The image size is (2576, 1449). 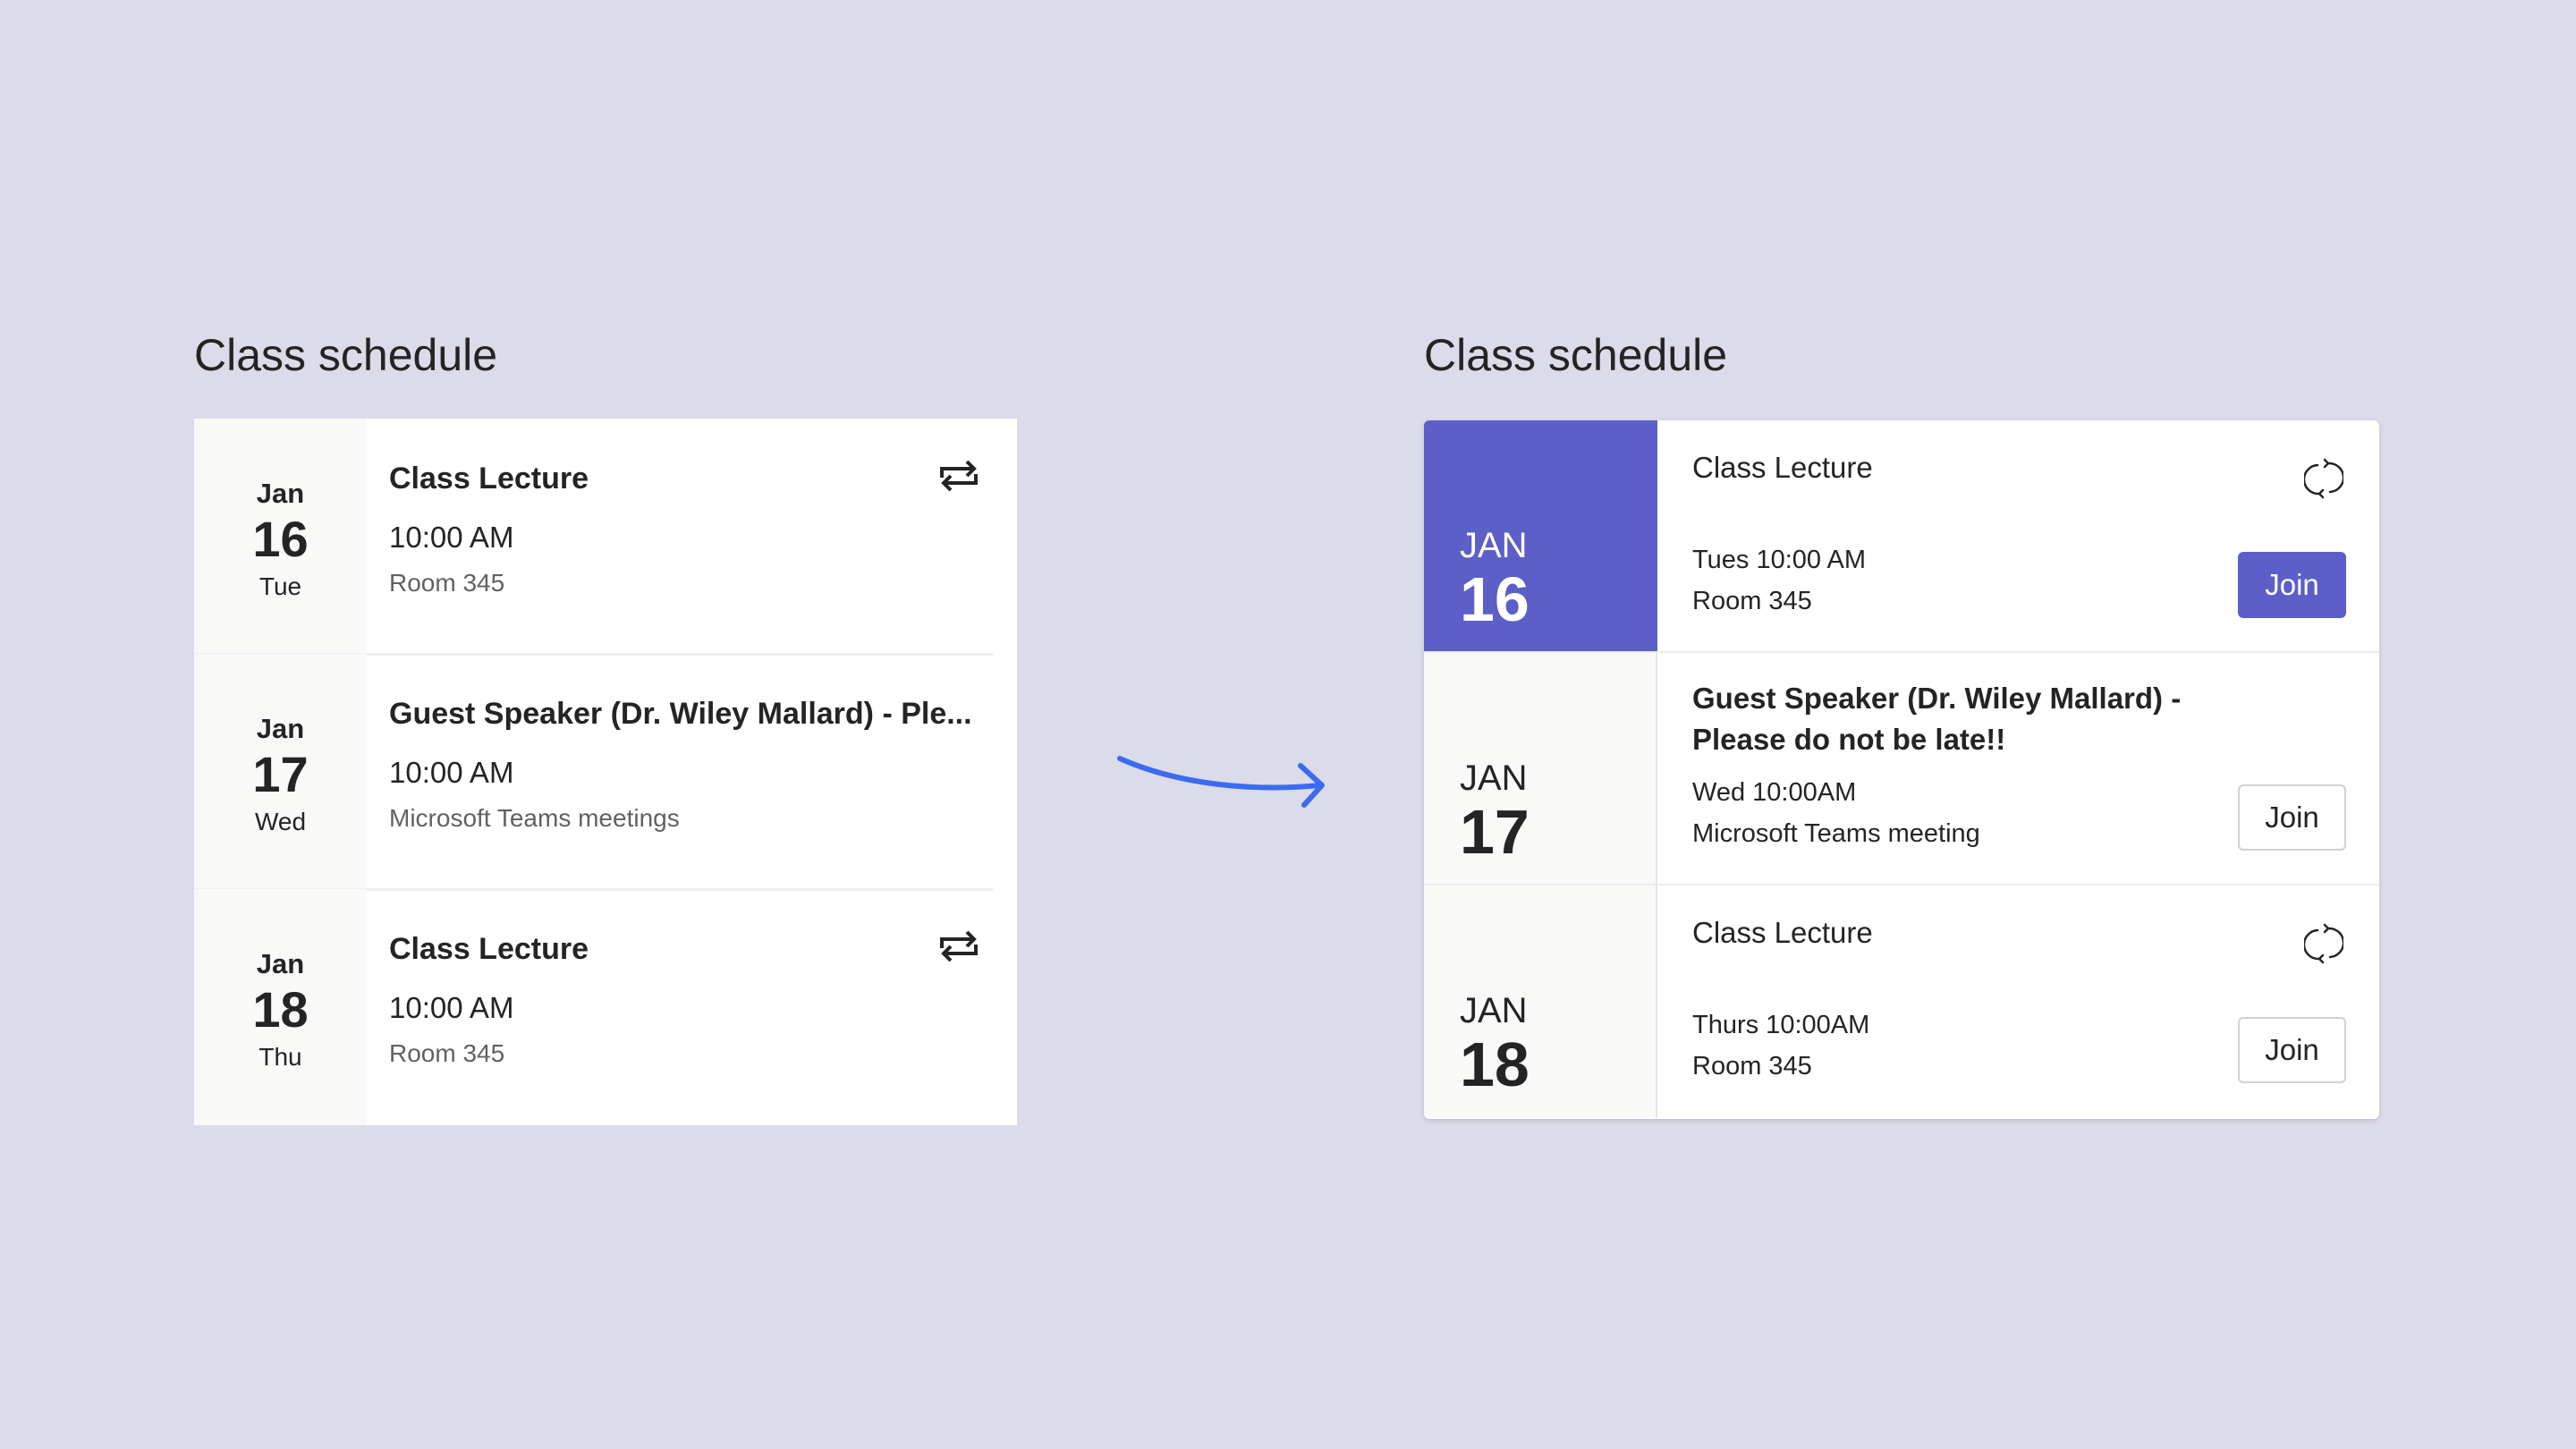 What do you see at coordinates (280, 586) in the screenshot?
I see `weekday: Tue` at bounding box center [280, 586].